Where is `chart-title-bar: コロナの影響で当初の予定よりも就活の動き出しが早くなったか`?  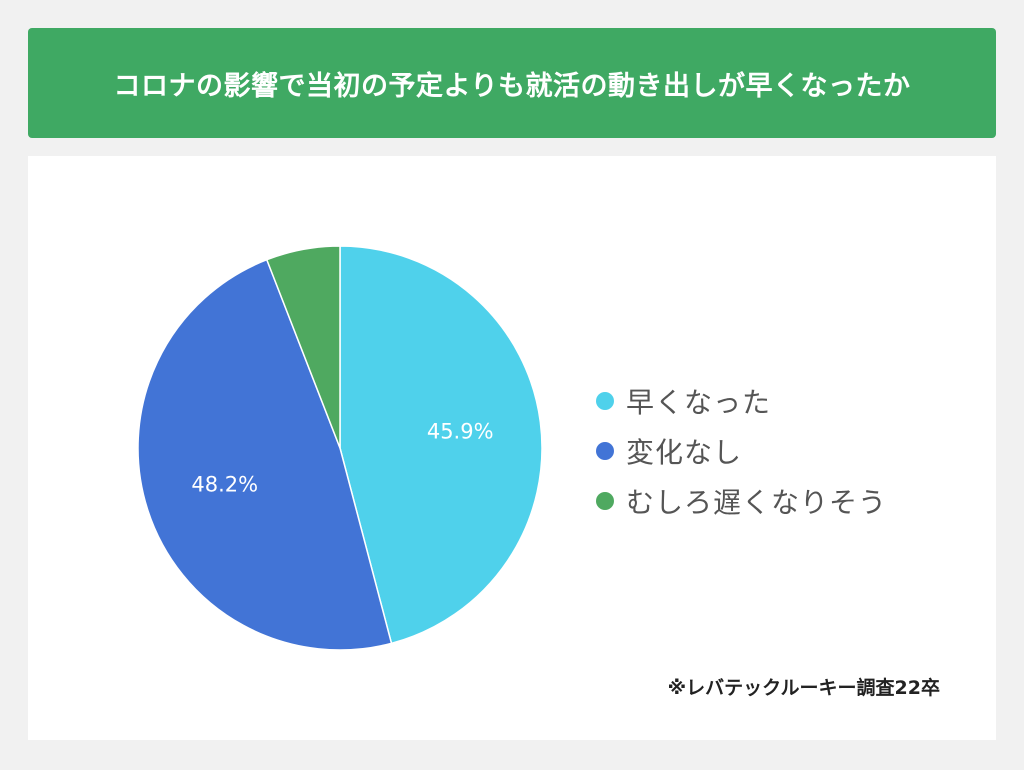 chart-title-bar: コロナの影響で当初の予定よりも就活の動き出しが早くなったか is located at coordinates (512, 83).